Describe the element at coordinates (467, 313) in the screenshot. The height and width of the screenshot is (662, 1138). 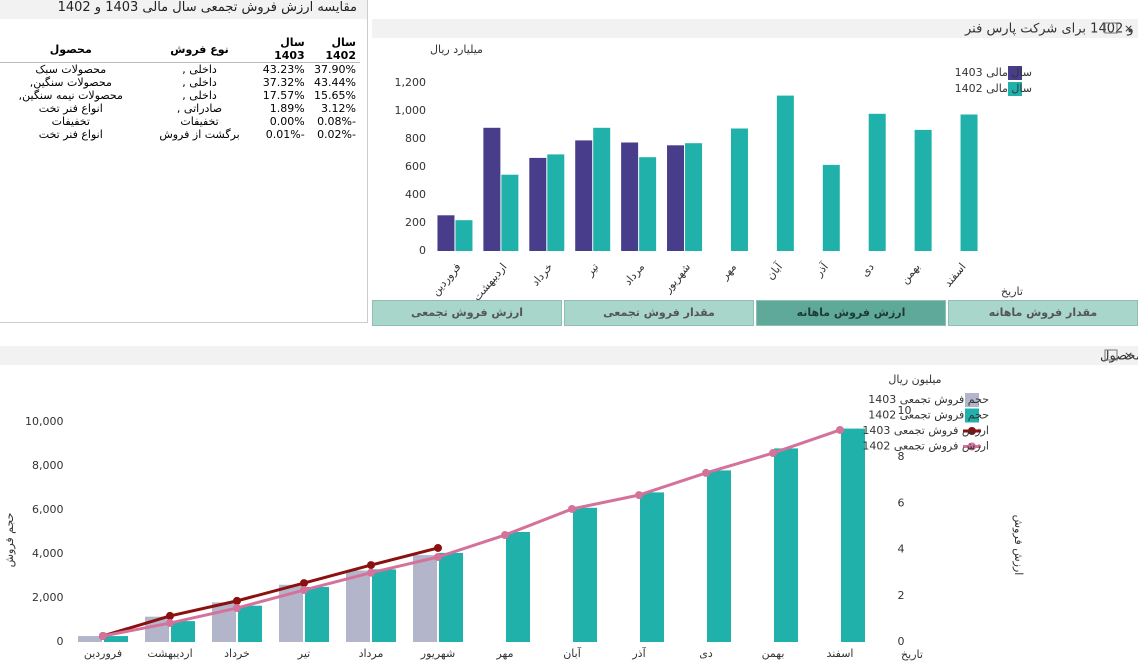
I see `tab: ارزش فروش تجمعی` at that location.